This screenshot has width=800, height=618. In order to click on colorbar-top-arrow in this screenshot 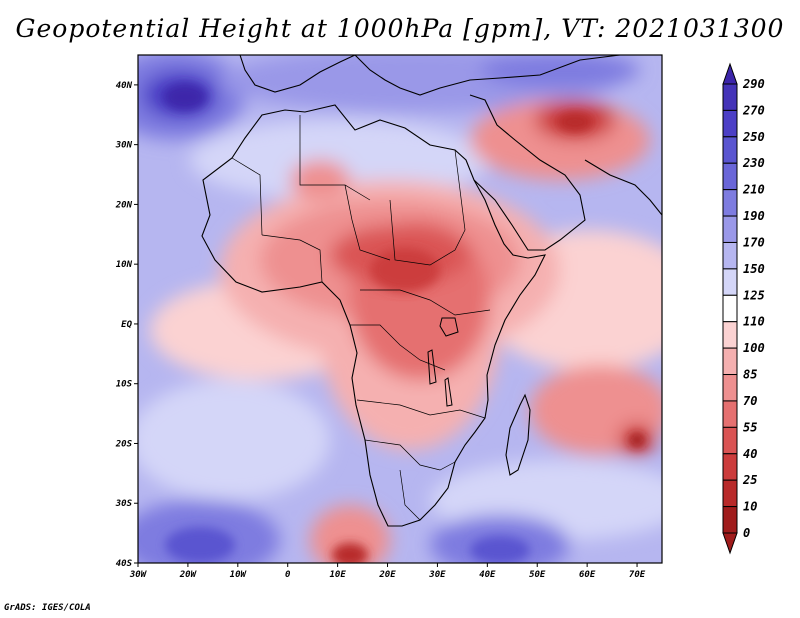, I will do `click(730, 73)`.